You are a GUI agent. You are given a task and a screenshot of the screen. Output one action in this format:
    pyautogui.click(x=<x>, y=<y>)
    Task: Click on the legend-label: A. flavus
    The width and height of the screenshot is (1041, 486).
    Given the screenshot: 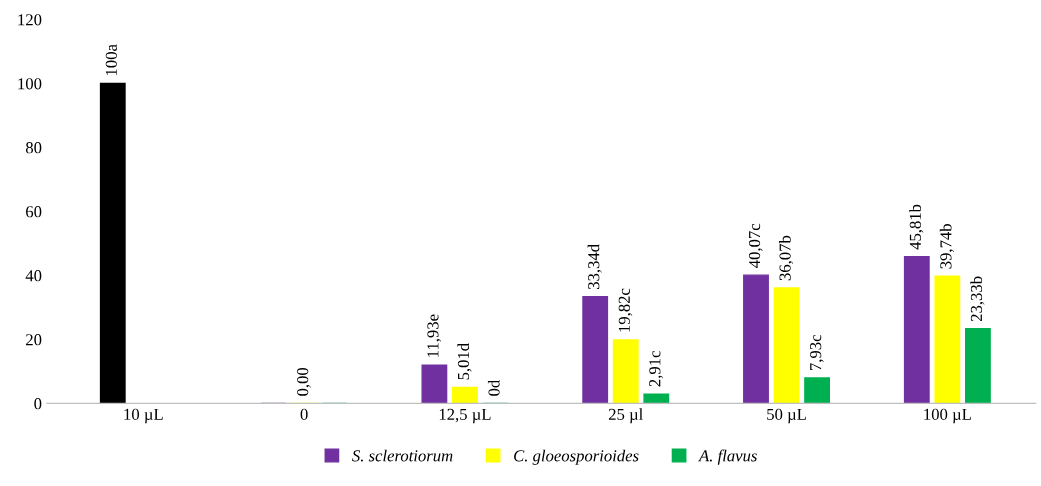 What is the action you would take?
    pyautogui.click(x=727, y=457)
    